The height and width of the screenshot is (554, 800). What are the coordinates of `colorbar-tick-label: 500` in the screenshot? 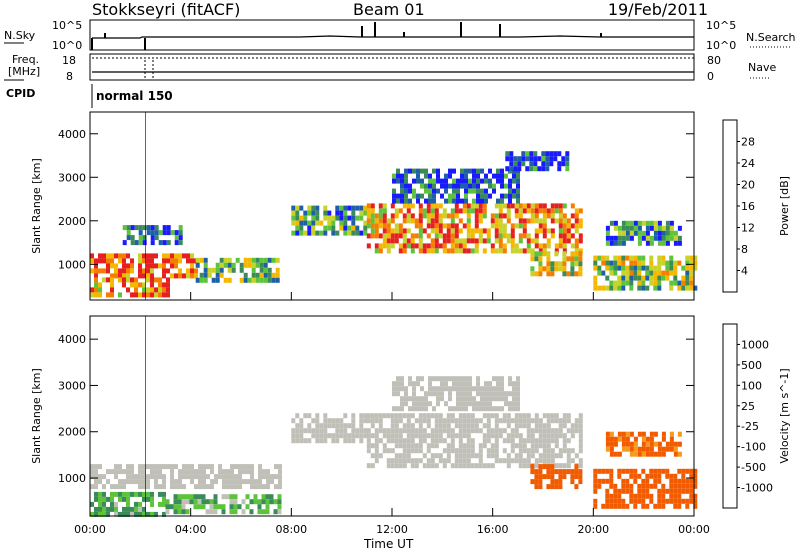 It's located at (751, 365).